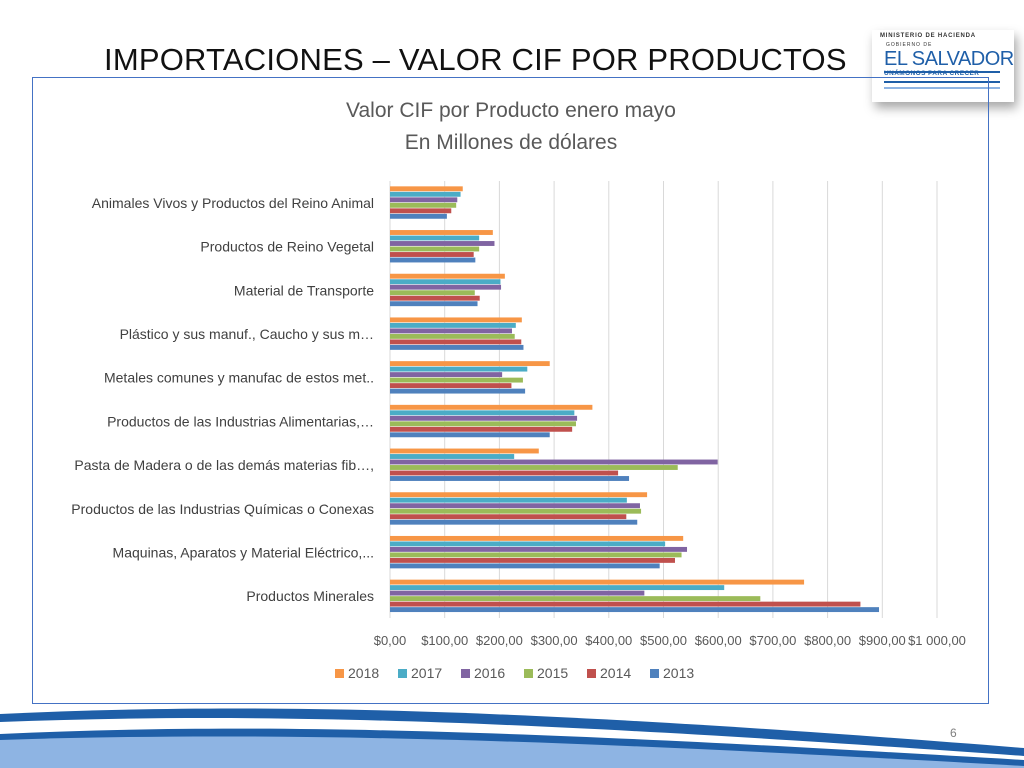 Image resolution: width=1024 pixels, height=768 pixels. What do you see at coordinates (928, 36) in the screenshot?
I see `logo-ministry-text: MINISTERIO DE HACIENDA` at bounding box center [928, 36].